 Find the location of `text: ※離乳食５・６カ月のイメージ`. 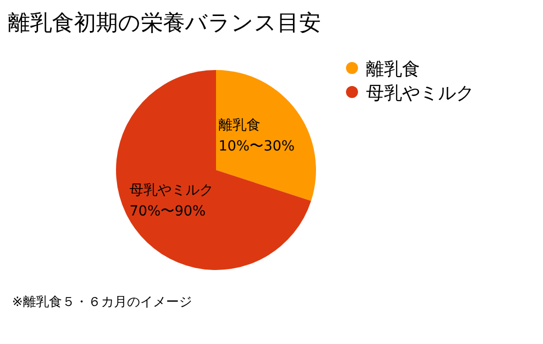

text: ※離乳食５・６カ月のイメージ is located at coordinates (102, 302).